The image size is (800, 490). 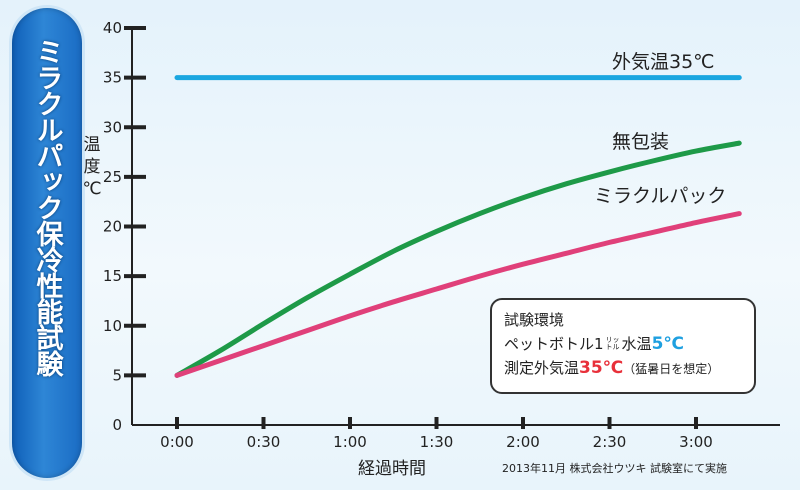 What do you see at coordinates (660, 196) in the screenshot?
I see `series-miracle-pack-label: ミラクルパック` at bounding box center [660, 196].